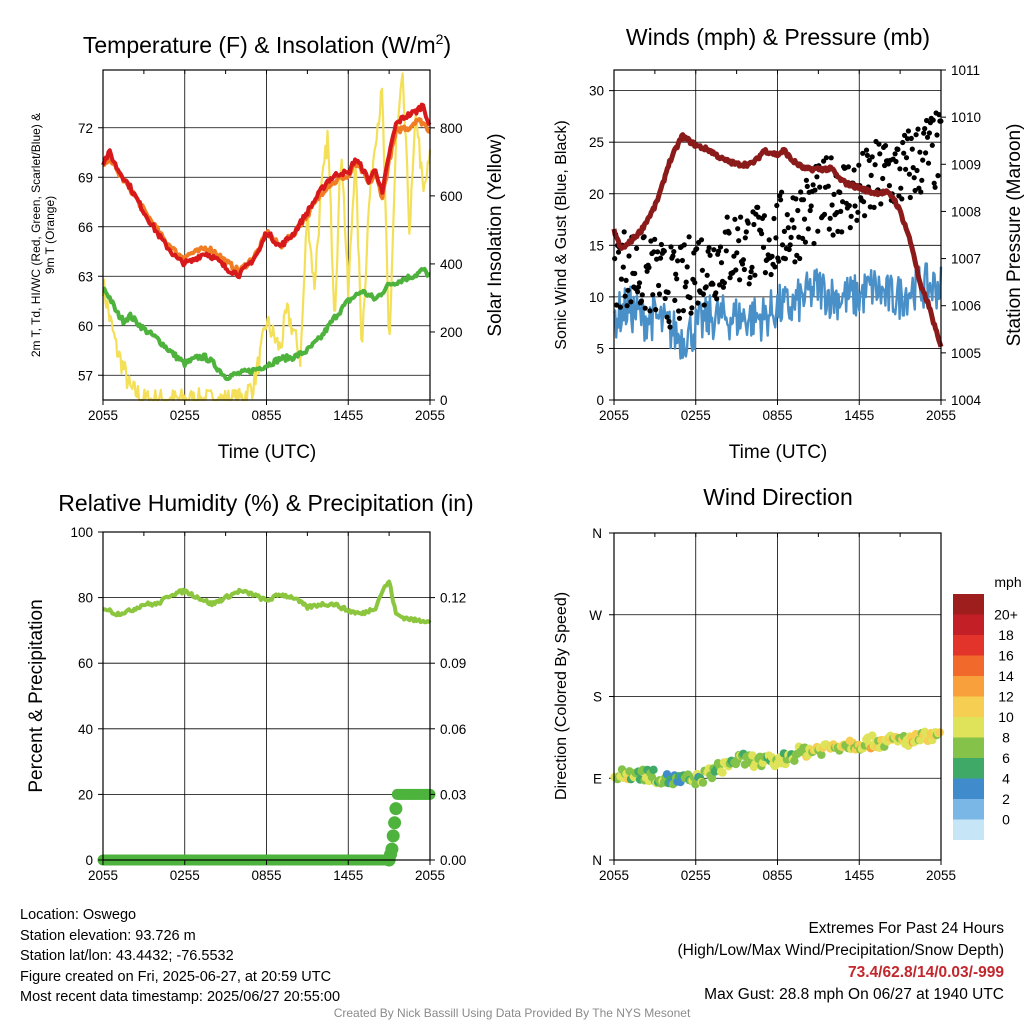 The image size is (1024, 1024). What do you see at coordinates (185, 875) in the screenshot?
I see `rh-x-tick-label: 0255` at bounding box center [185, 875].